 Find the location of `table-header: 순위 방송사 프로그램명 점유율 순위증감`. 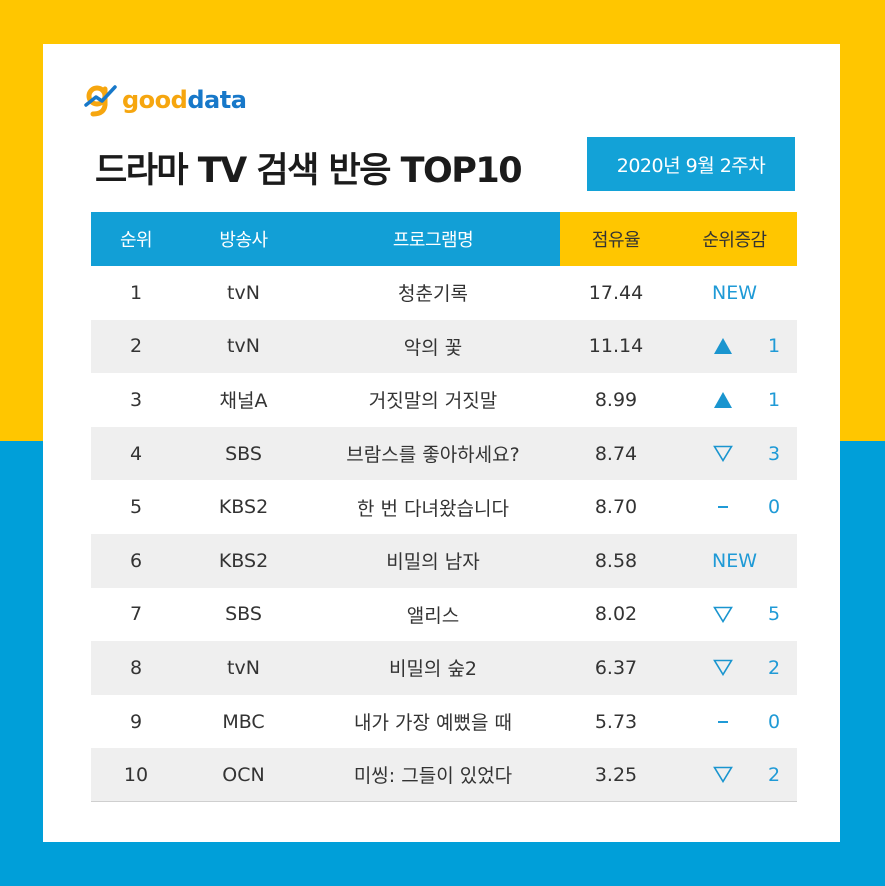

table-header: 순위 방송사 프로그램명 점유율 순위증감 is located at coordinates (444, 239).